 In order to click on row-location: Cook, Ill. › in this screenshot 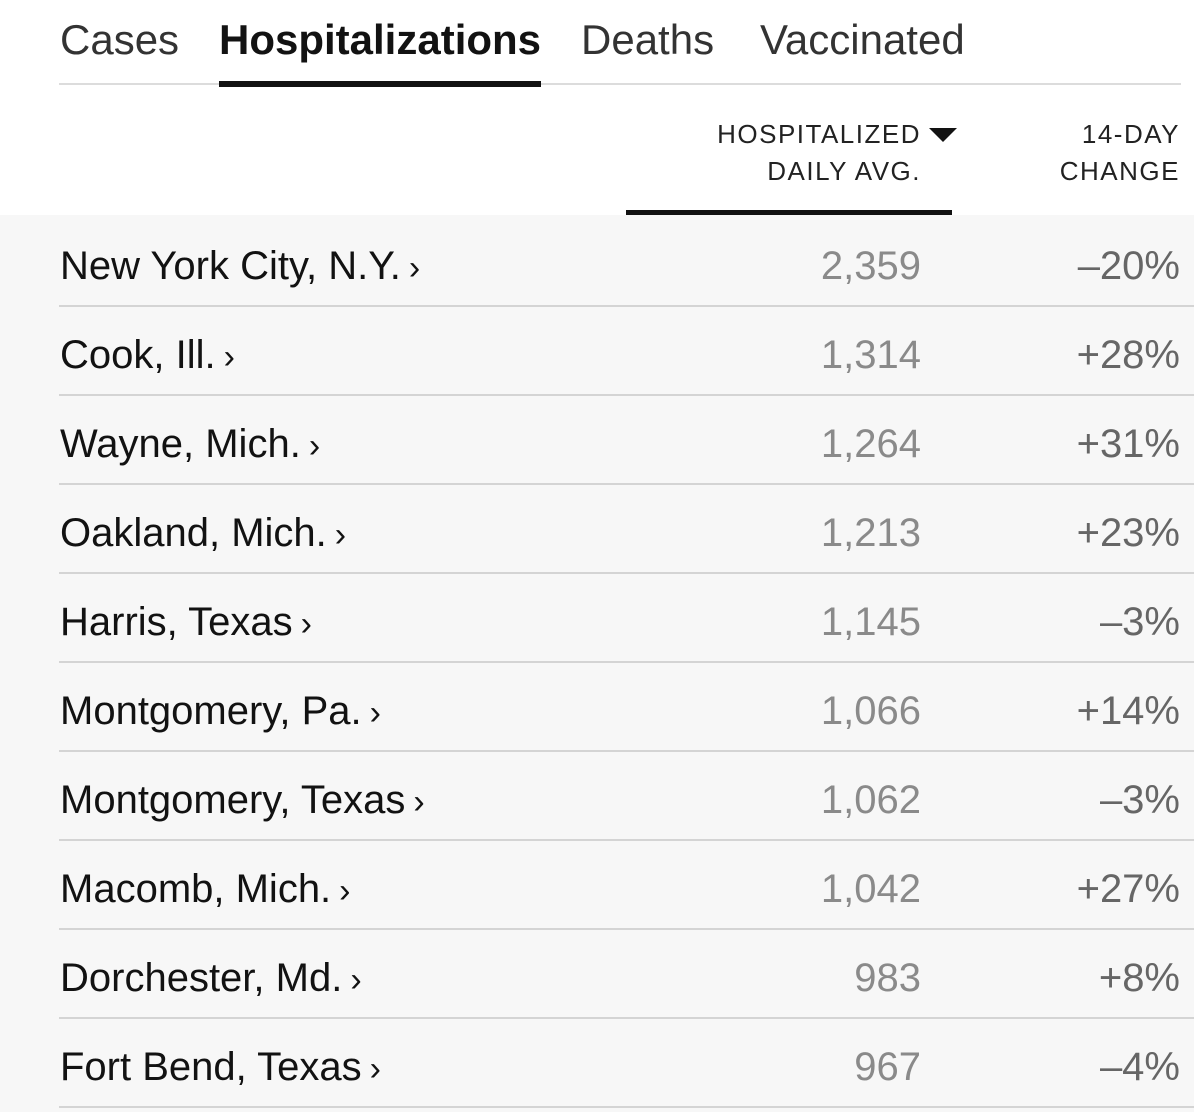, I will do `click(147, 350)`.